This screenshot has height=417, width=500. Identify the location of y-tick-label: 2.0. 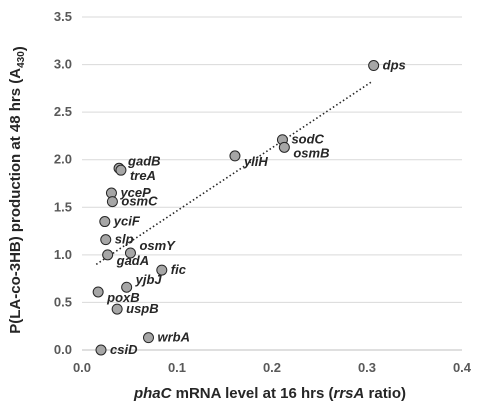
(63, 159).